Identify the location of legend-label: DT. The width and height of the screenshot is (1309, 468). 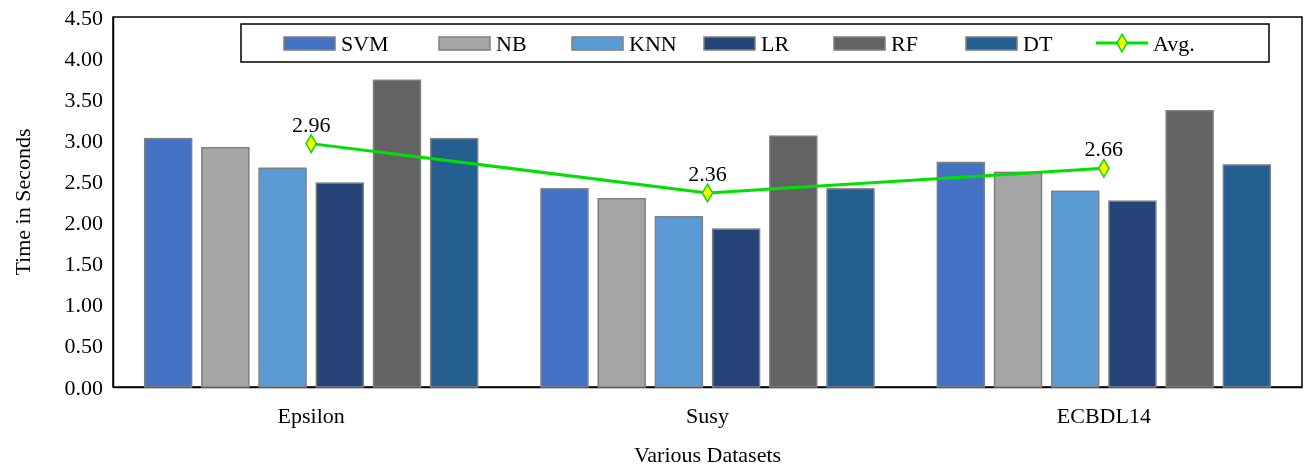
(1038, 43).